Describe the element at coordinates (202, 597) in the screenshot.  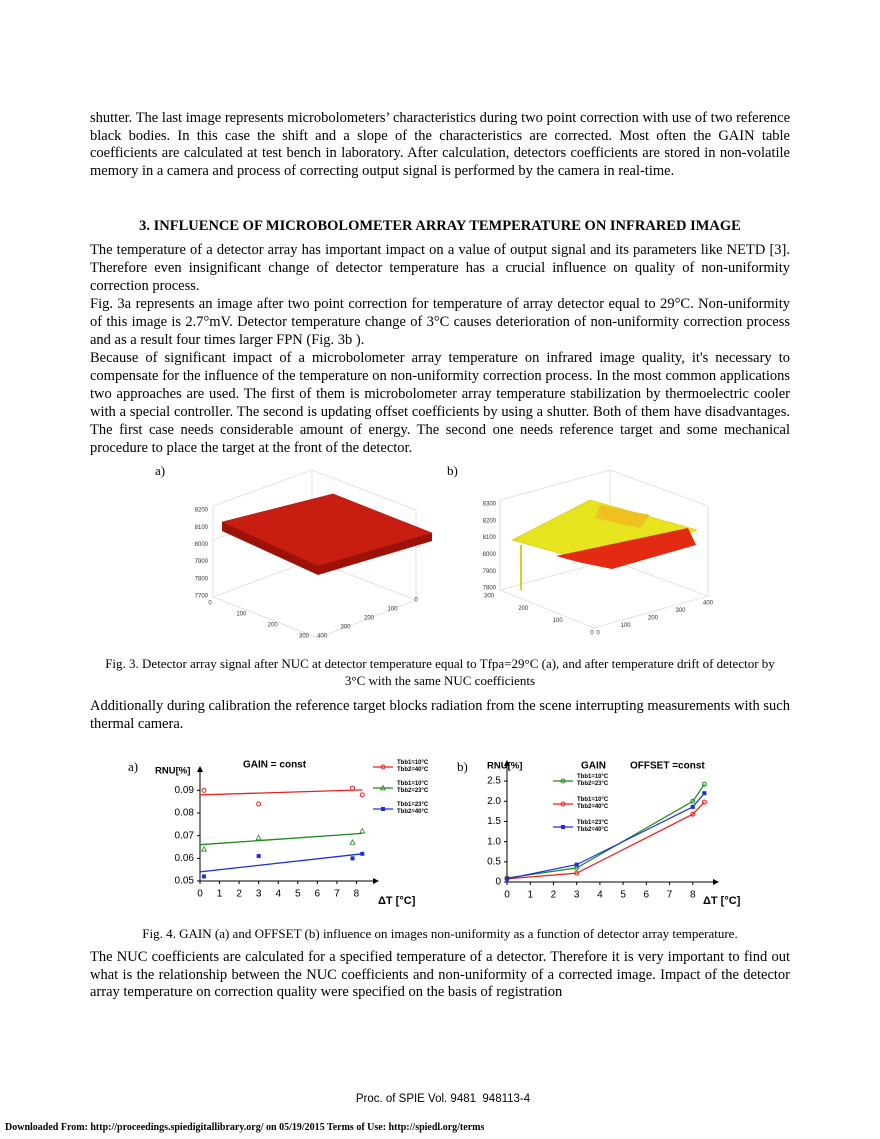
I see `surface-tick-label: 7700` at that location.